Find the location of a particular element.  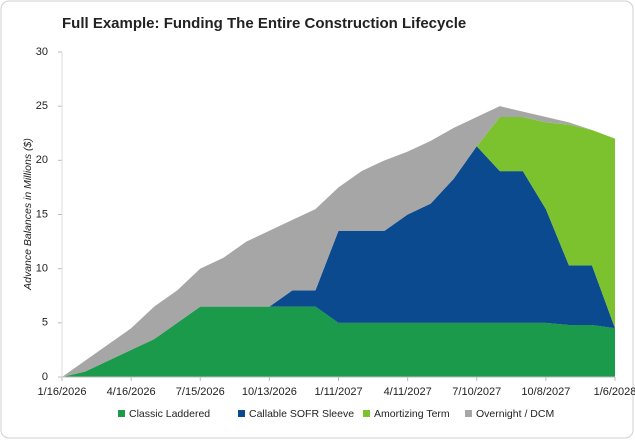

y-tick-label: 0 is located at coordinates (45, 377).